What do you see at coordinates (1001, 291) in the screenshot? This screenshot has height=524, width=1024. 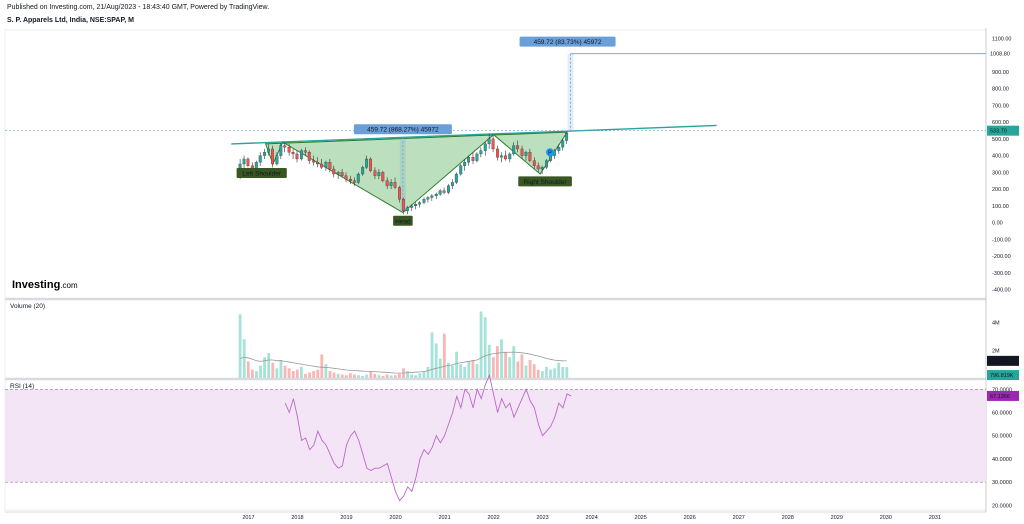 I see `price-tick-label: -400.00` at bounding box center [1001, 291].